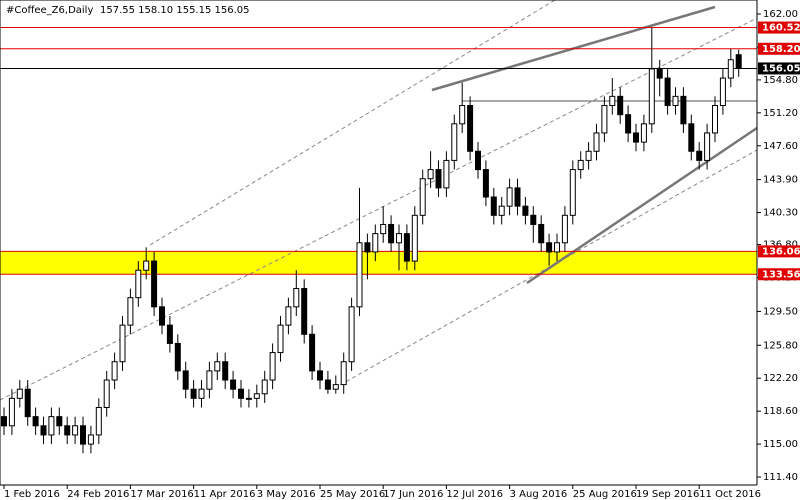 This screenshot has height=500, width=800. Describe the element at coordinates (780, 146) in the screenshot. I see `y-tick-label: 147.60` at that location.